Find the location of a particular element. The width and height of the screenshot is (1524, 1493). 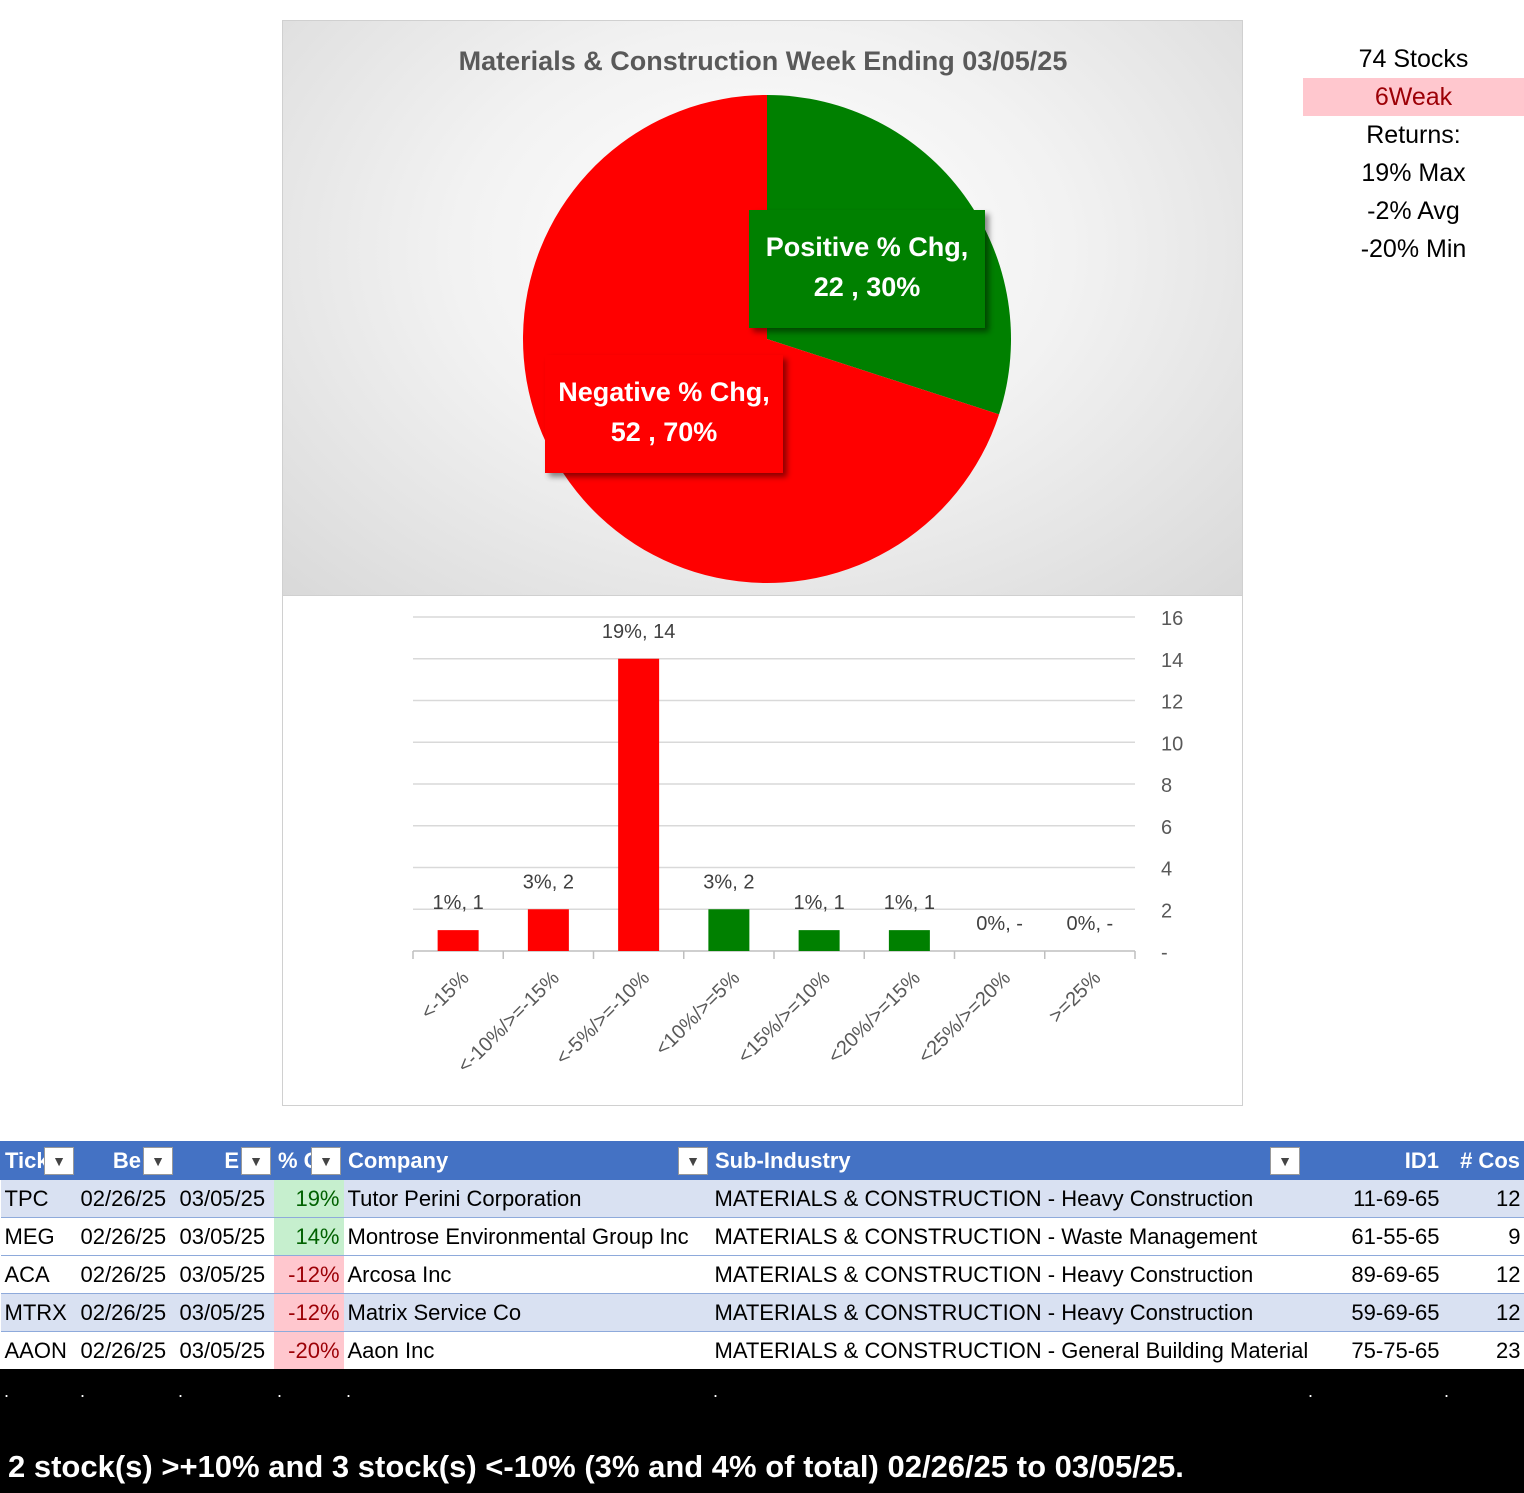

cell-num-cos: 9 is located at coordinates (1487, 1236).